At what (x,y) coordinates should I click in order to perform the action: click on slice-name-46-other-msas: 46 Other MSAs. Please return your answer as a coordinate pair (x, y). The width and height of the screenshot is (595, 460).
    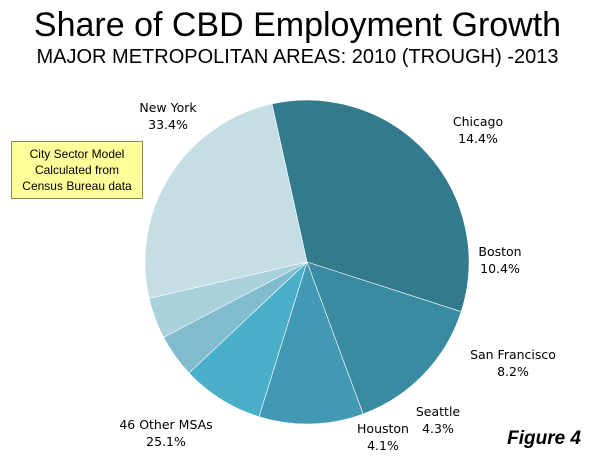
    Looking at the image, I should click on (165, 424).